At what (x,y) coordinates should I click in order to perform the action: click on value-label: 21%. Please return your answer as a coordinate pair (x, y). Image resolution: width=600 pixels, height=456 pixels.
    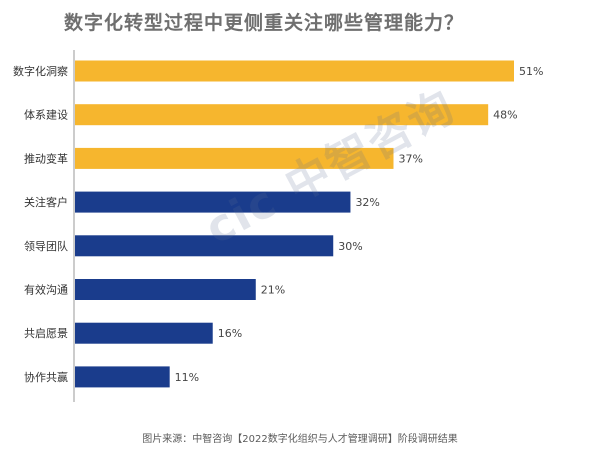
    Looking at the image, I should click on (273, 290).